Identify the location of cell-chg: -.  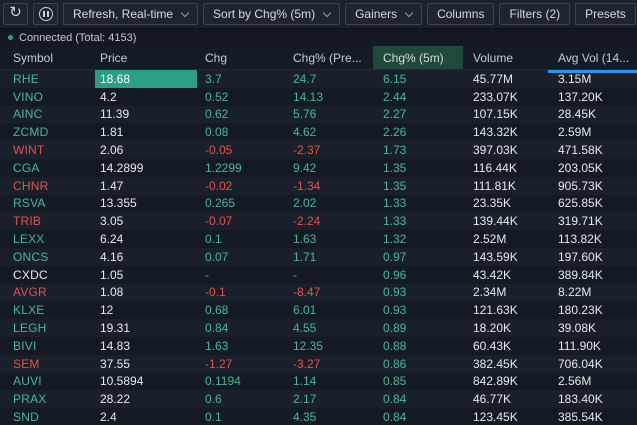
(207, 274).